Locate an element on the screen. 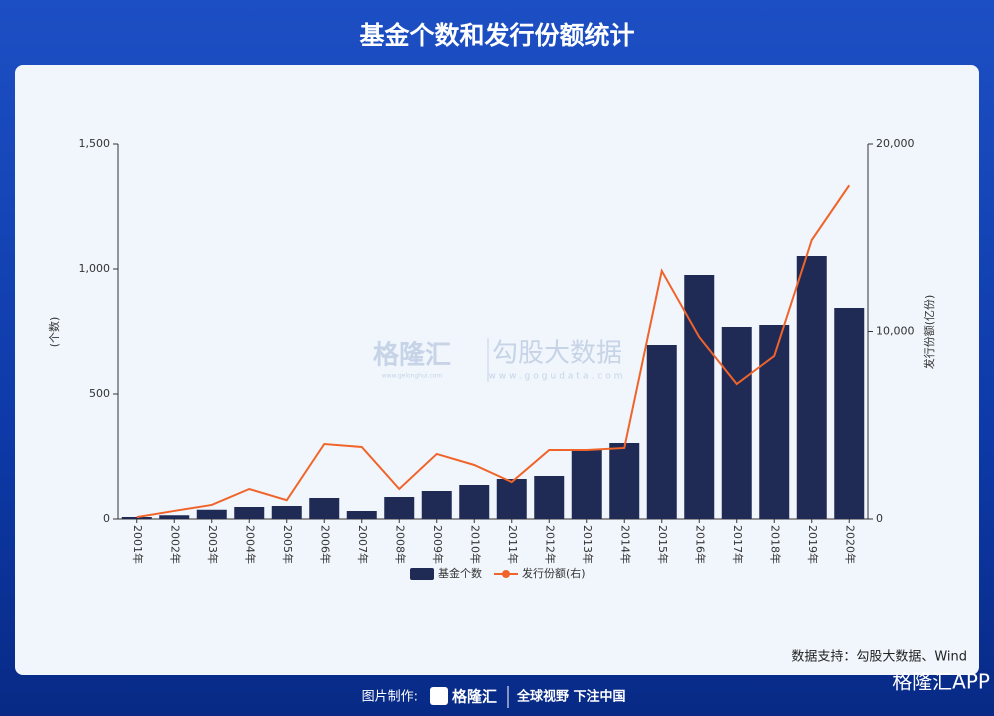 Image resolution: width=994 pixels, height=716 pixels. x-tick-label: 2014年 is located at coordinates (625, 544).